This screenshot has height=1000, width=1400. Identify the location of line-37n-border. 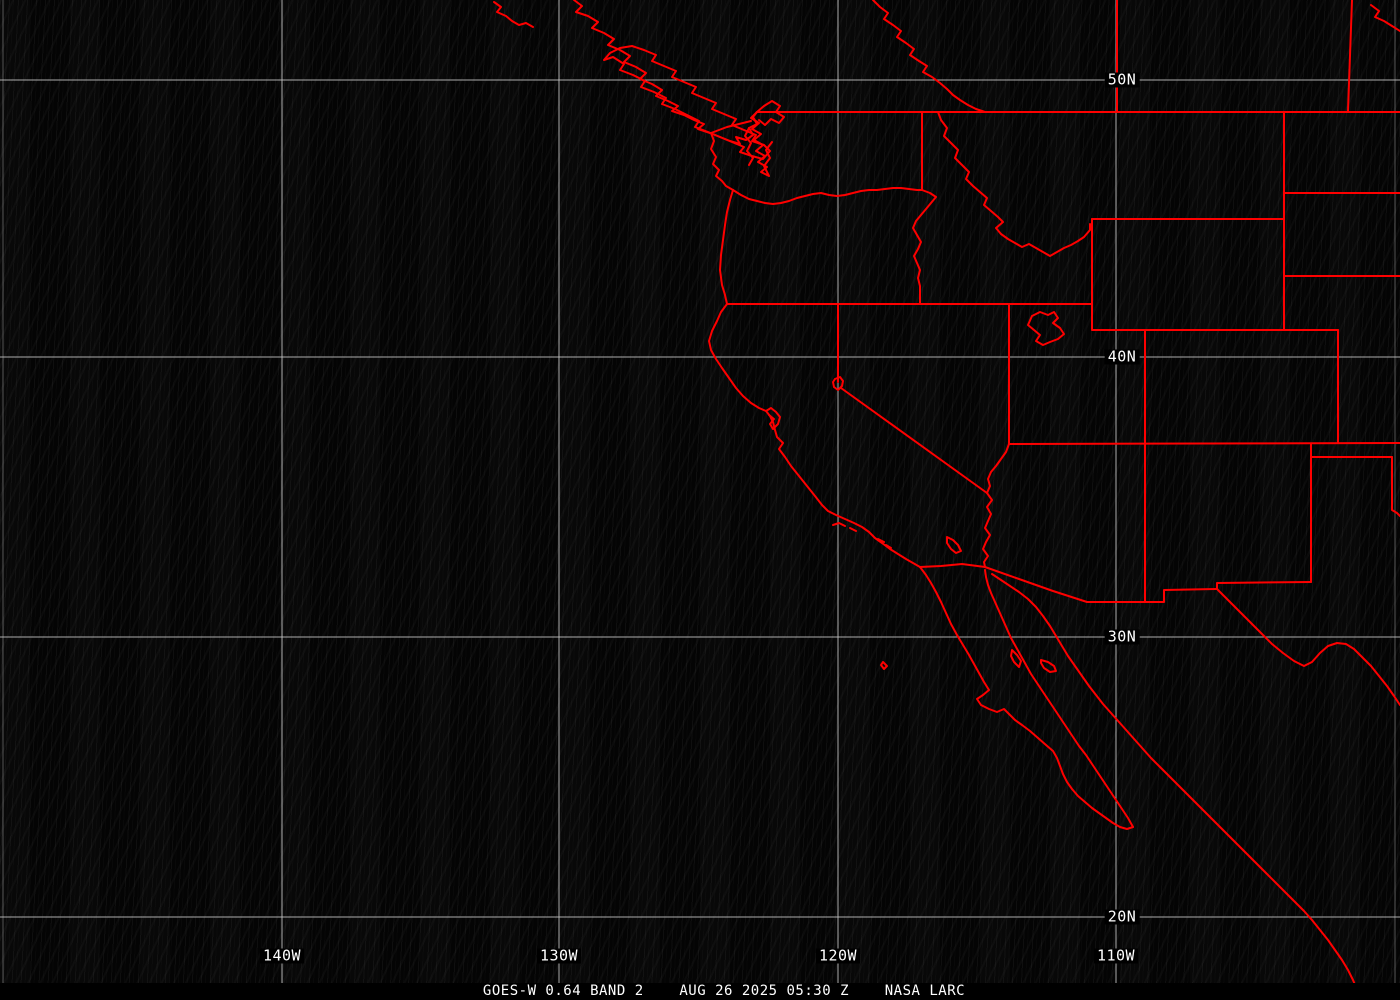
(1204, 443).